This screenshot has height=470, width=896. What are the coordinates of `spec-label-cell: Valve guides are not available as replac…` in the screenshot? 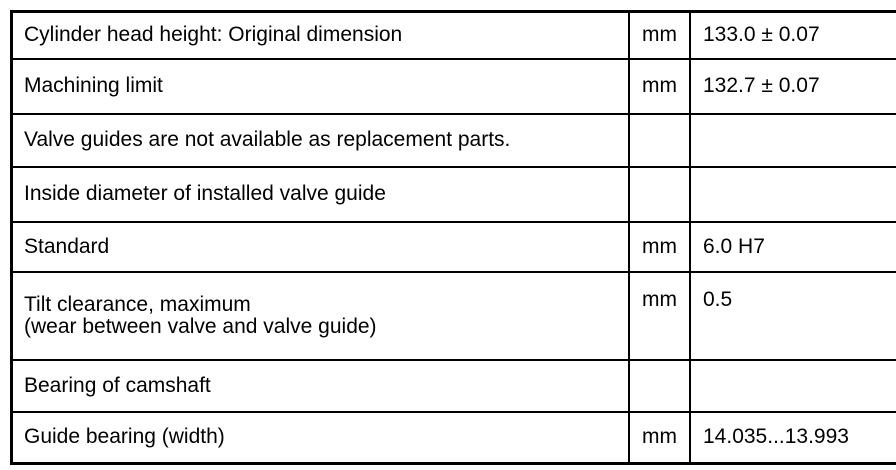 It's located at (320, 140).